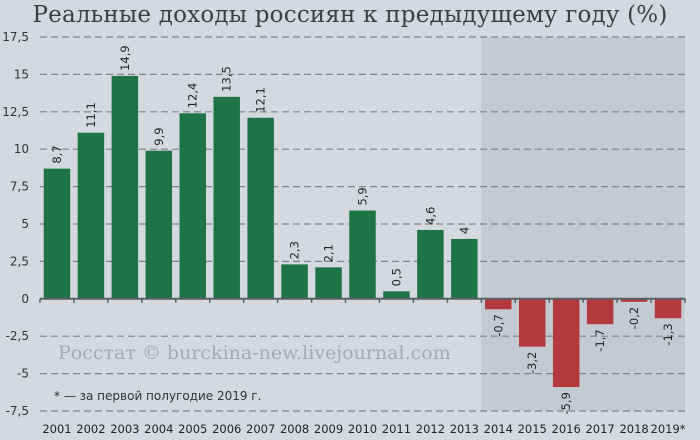 This screenshot has height=440, width=700. Describe the element at coordinates (158, 429) in the screenshot. I see `x-tick-label: 2004` at that location.